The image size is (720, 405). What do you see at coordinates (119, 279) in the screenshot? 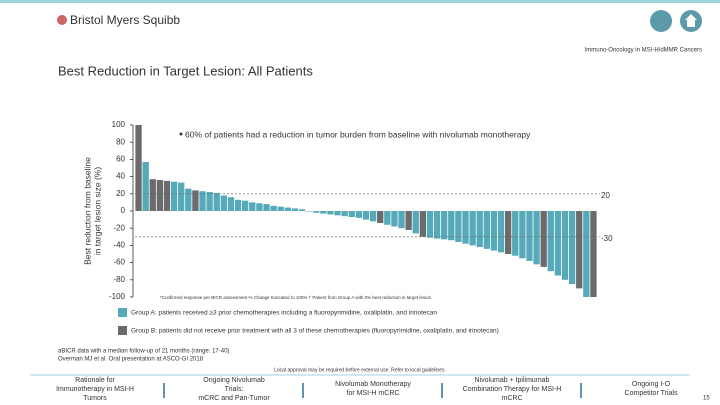
I see `y-tick-label: -80` at bounding box center [119, 279].